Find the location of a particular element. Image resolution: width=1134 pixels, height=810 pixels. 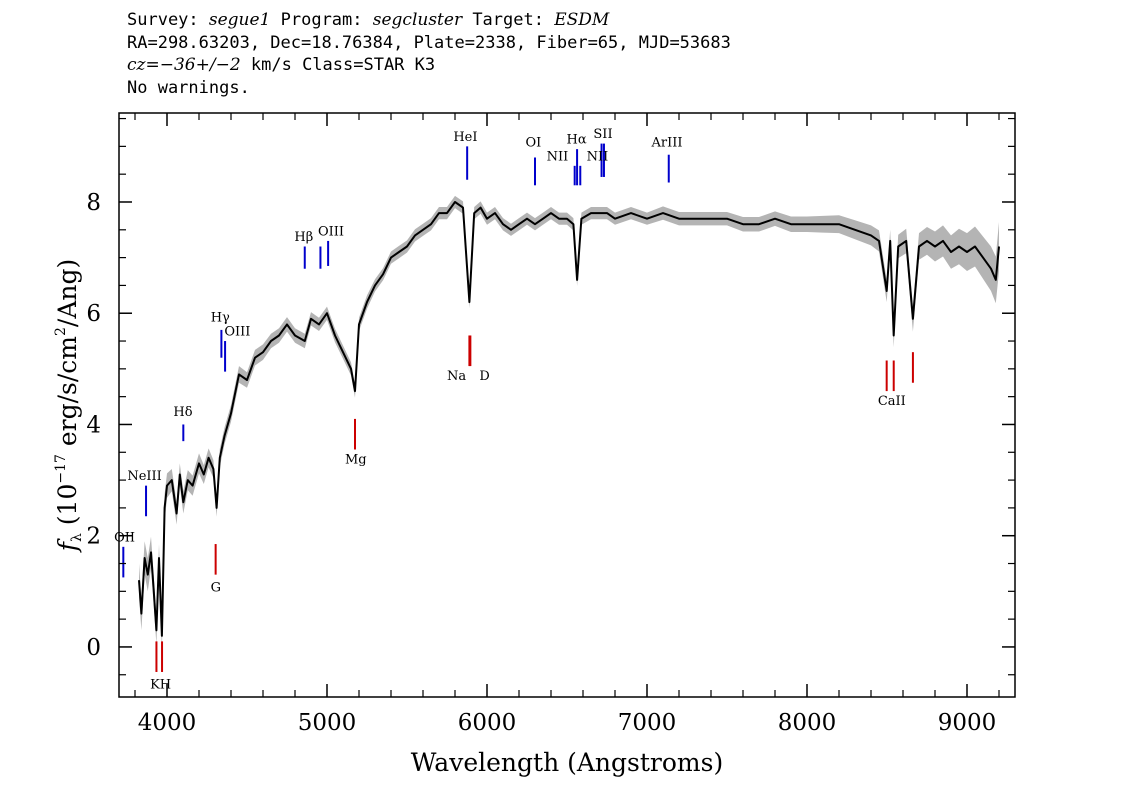

x-tick-label: 8000 is located at coordinates (807, 723).